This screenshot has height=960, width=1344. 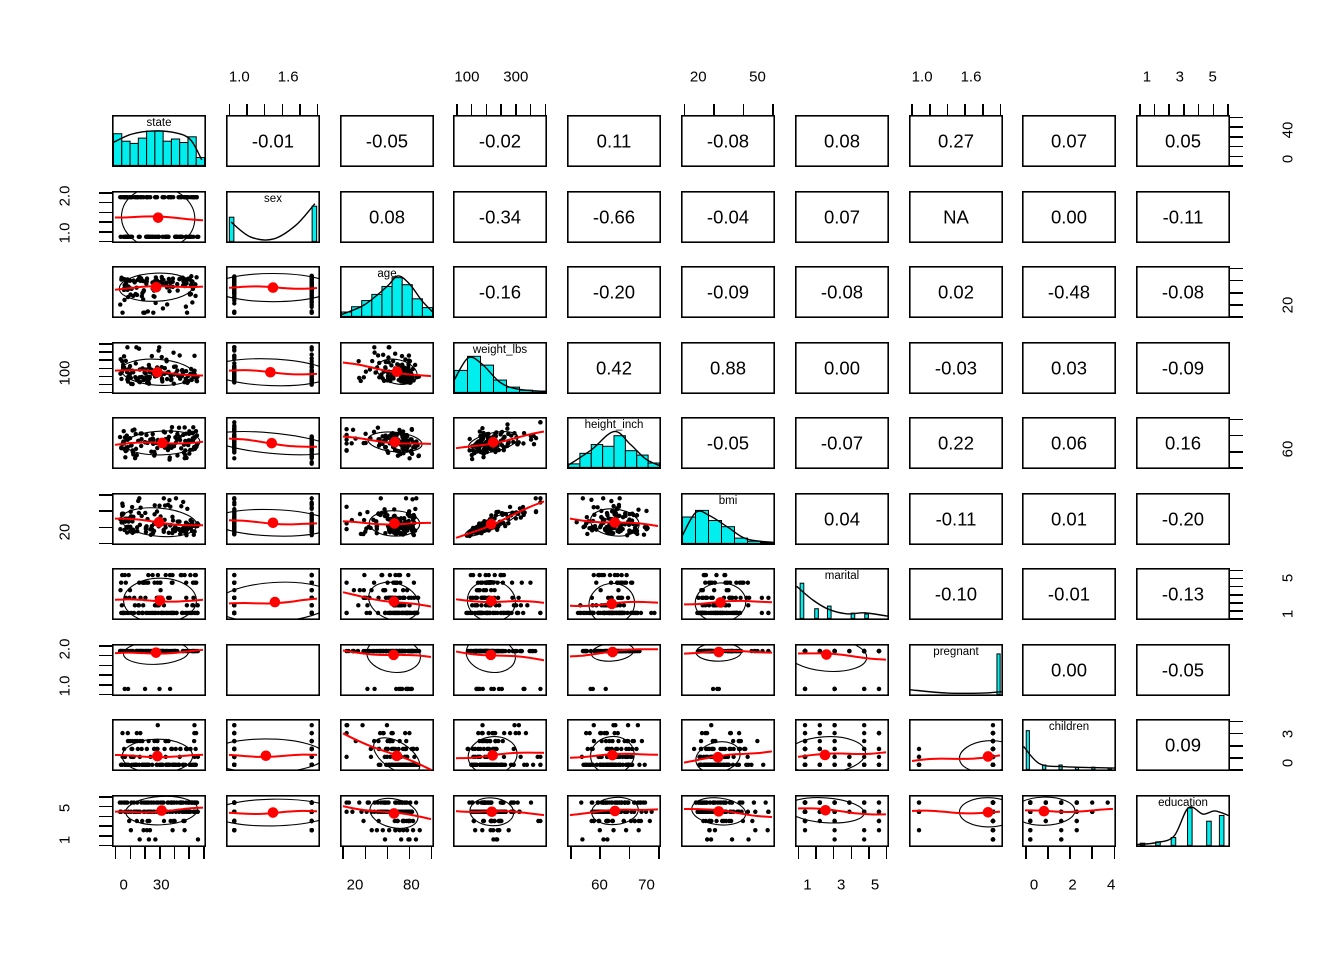 I want to click on panel-diag-bmi-bmi: bmi, so click(x=728, y=518).